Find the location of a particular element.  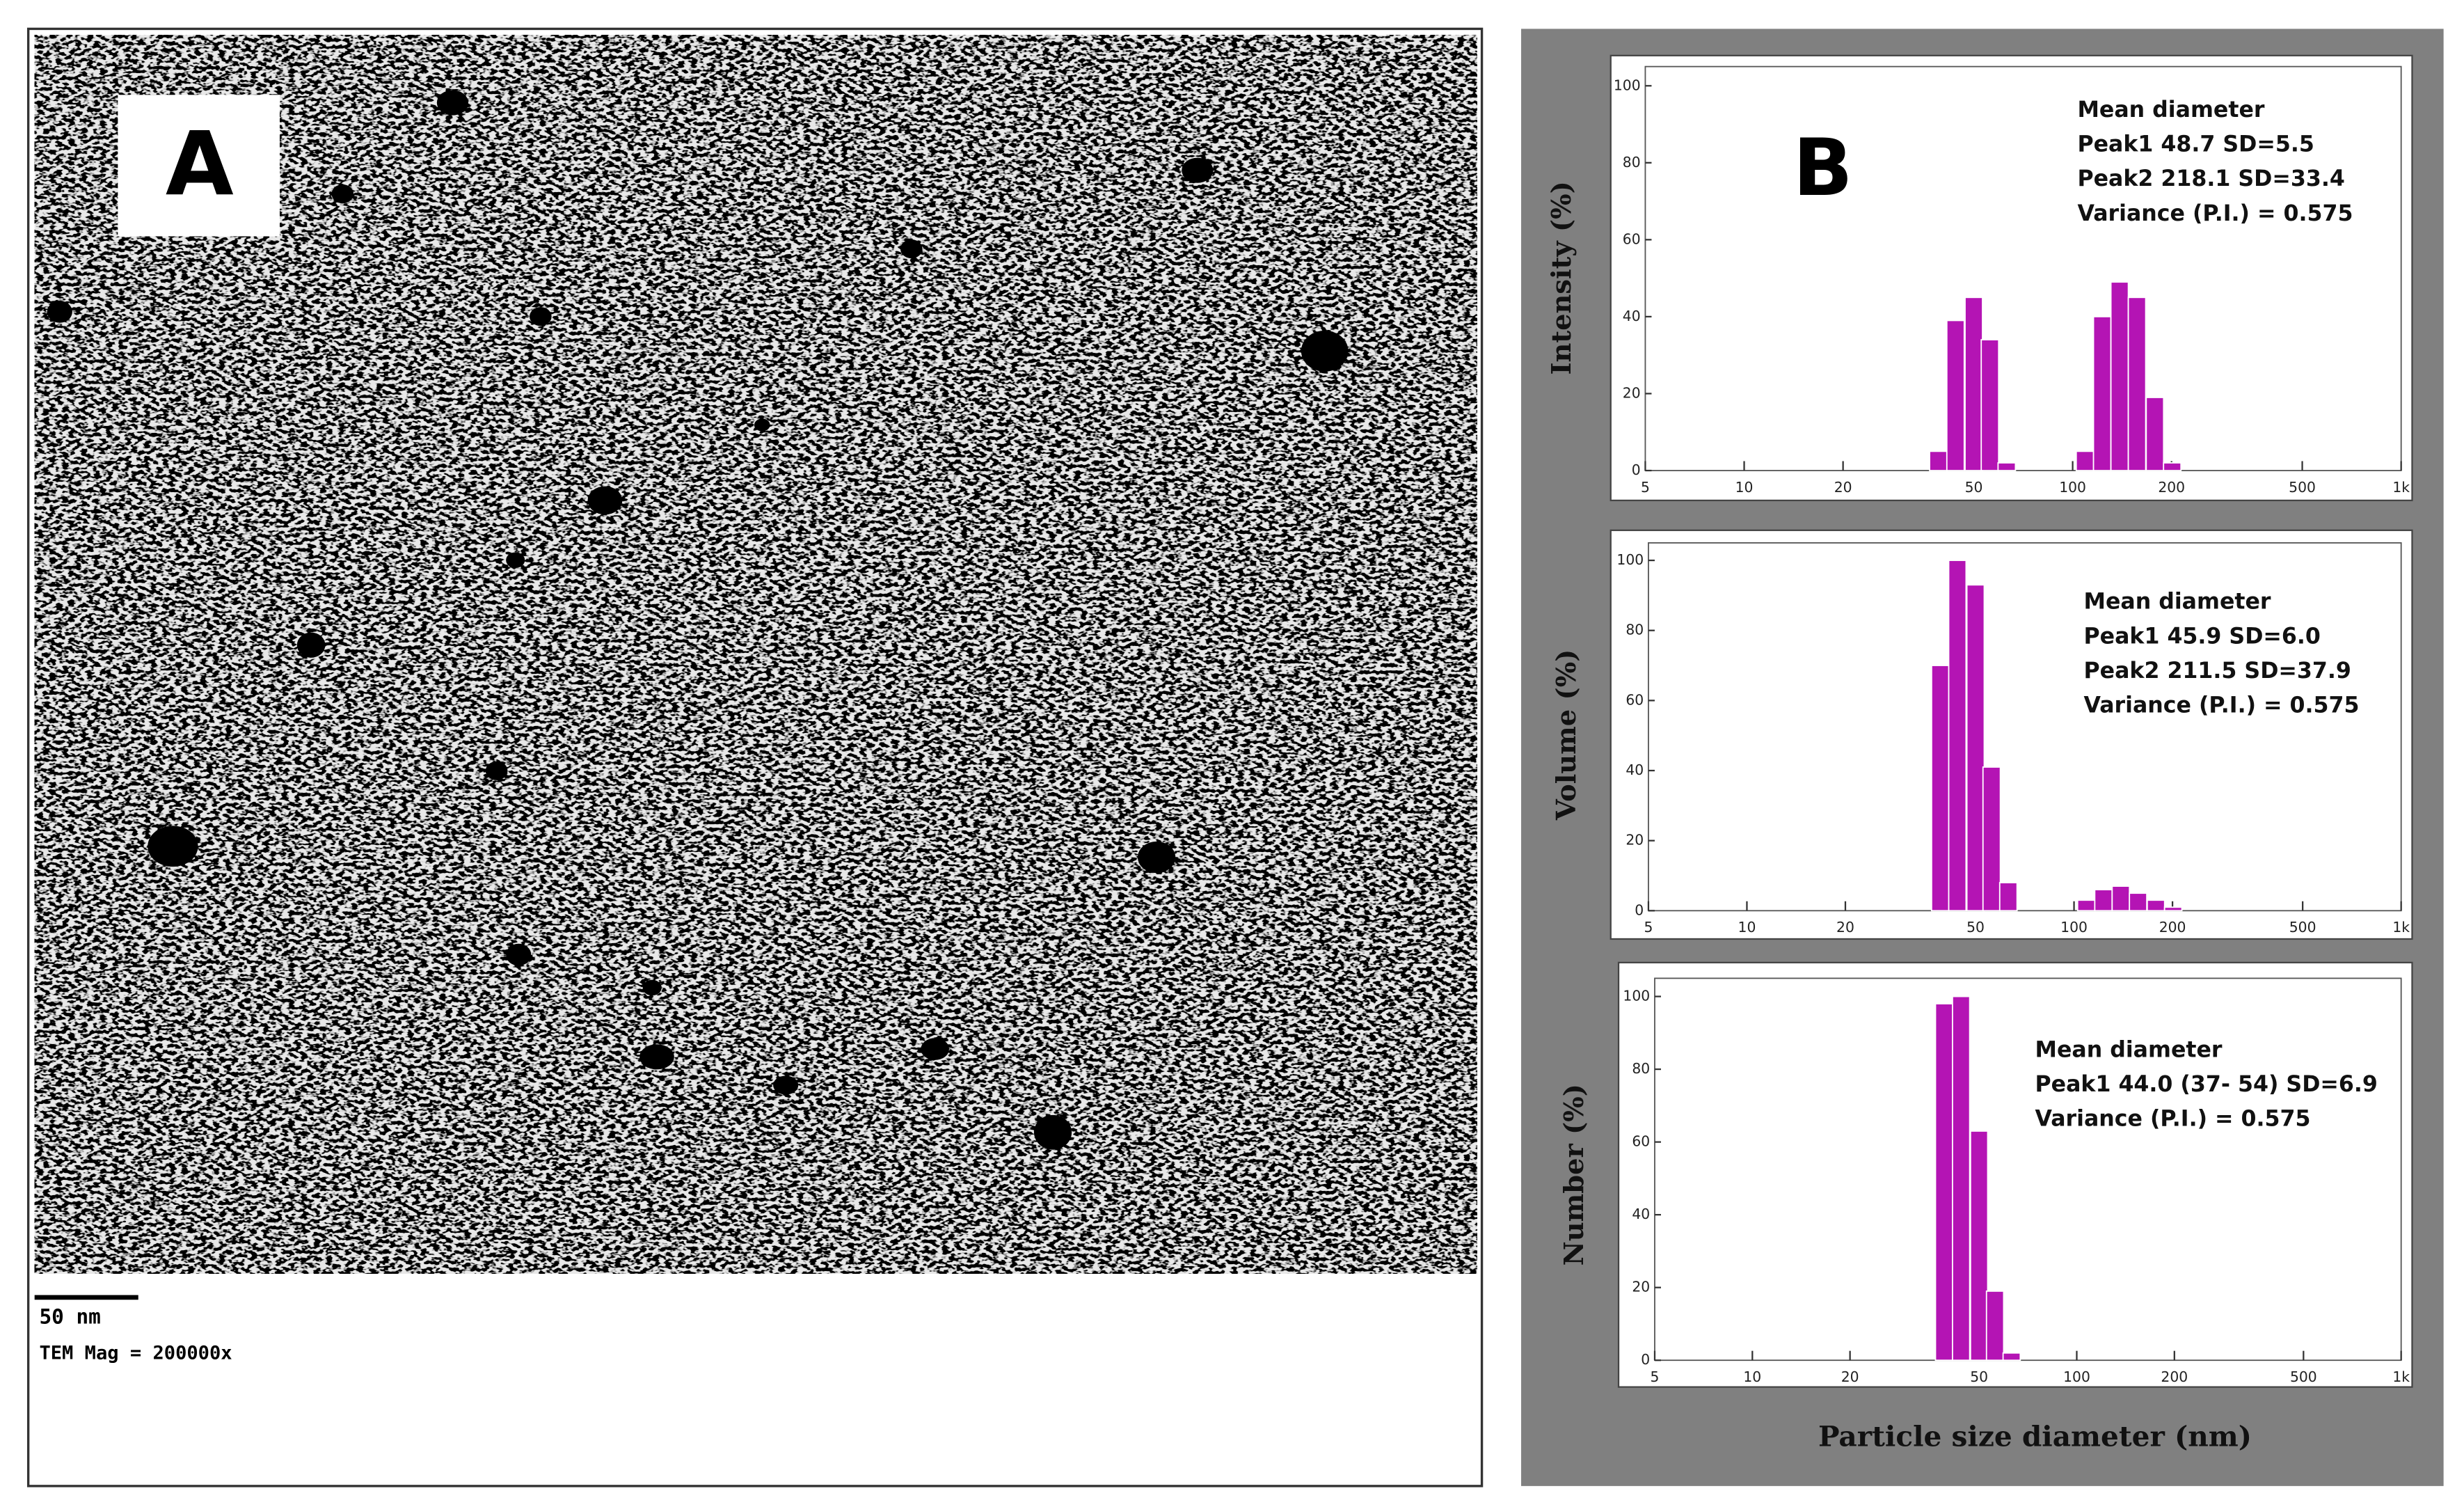

y-axis-label: Intensity (%) is located at coordinates (1561, 277).